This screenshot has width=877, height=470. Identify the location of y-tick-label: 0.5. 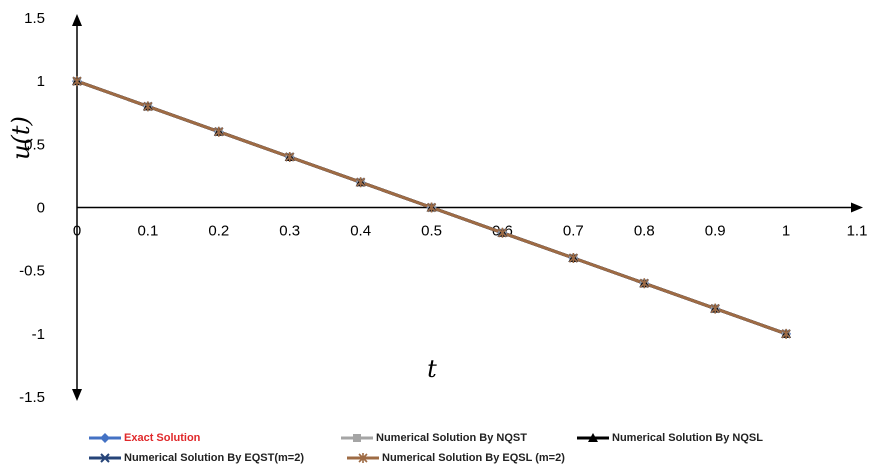
(34, 144).